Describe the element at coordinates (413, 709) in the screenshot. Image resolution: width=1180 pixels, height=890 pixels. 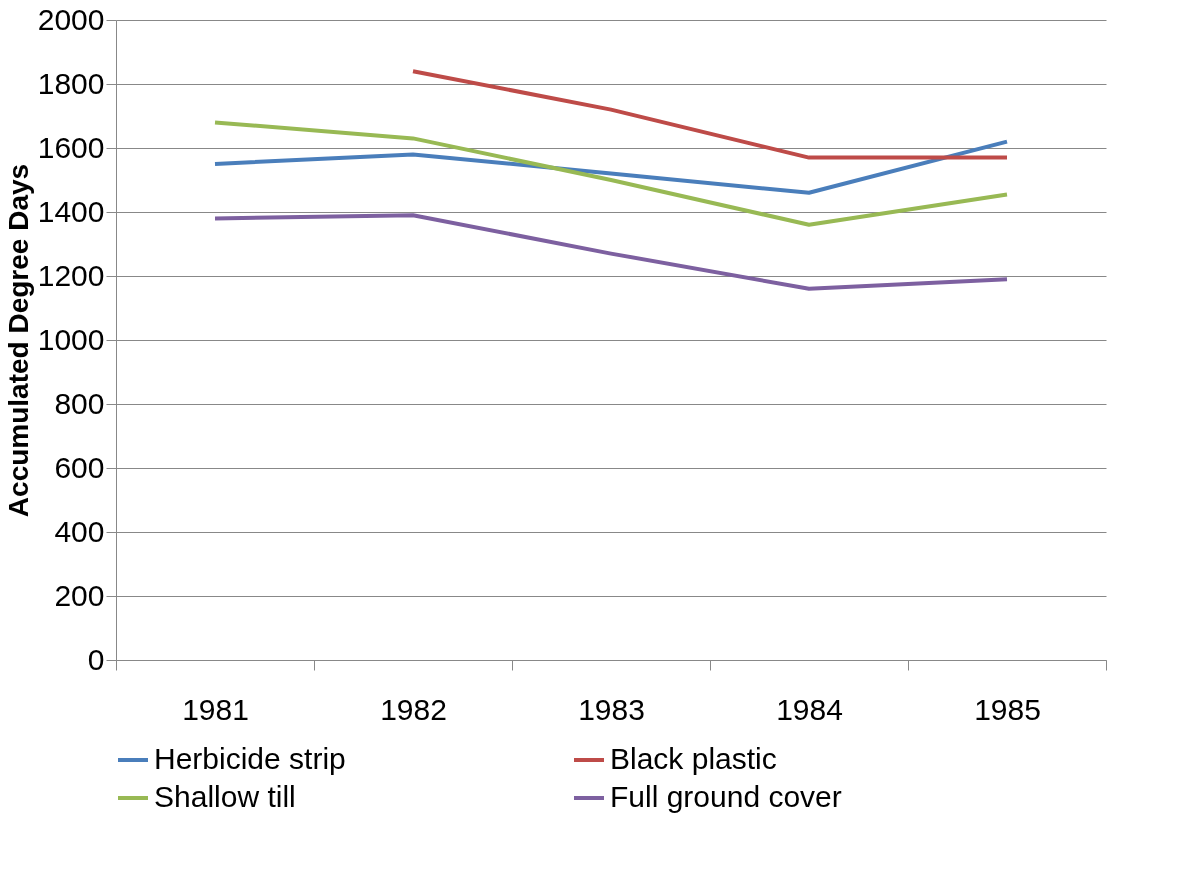
I see `x-tick-label: 1982` at that location.